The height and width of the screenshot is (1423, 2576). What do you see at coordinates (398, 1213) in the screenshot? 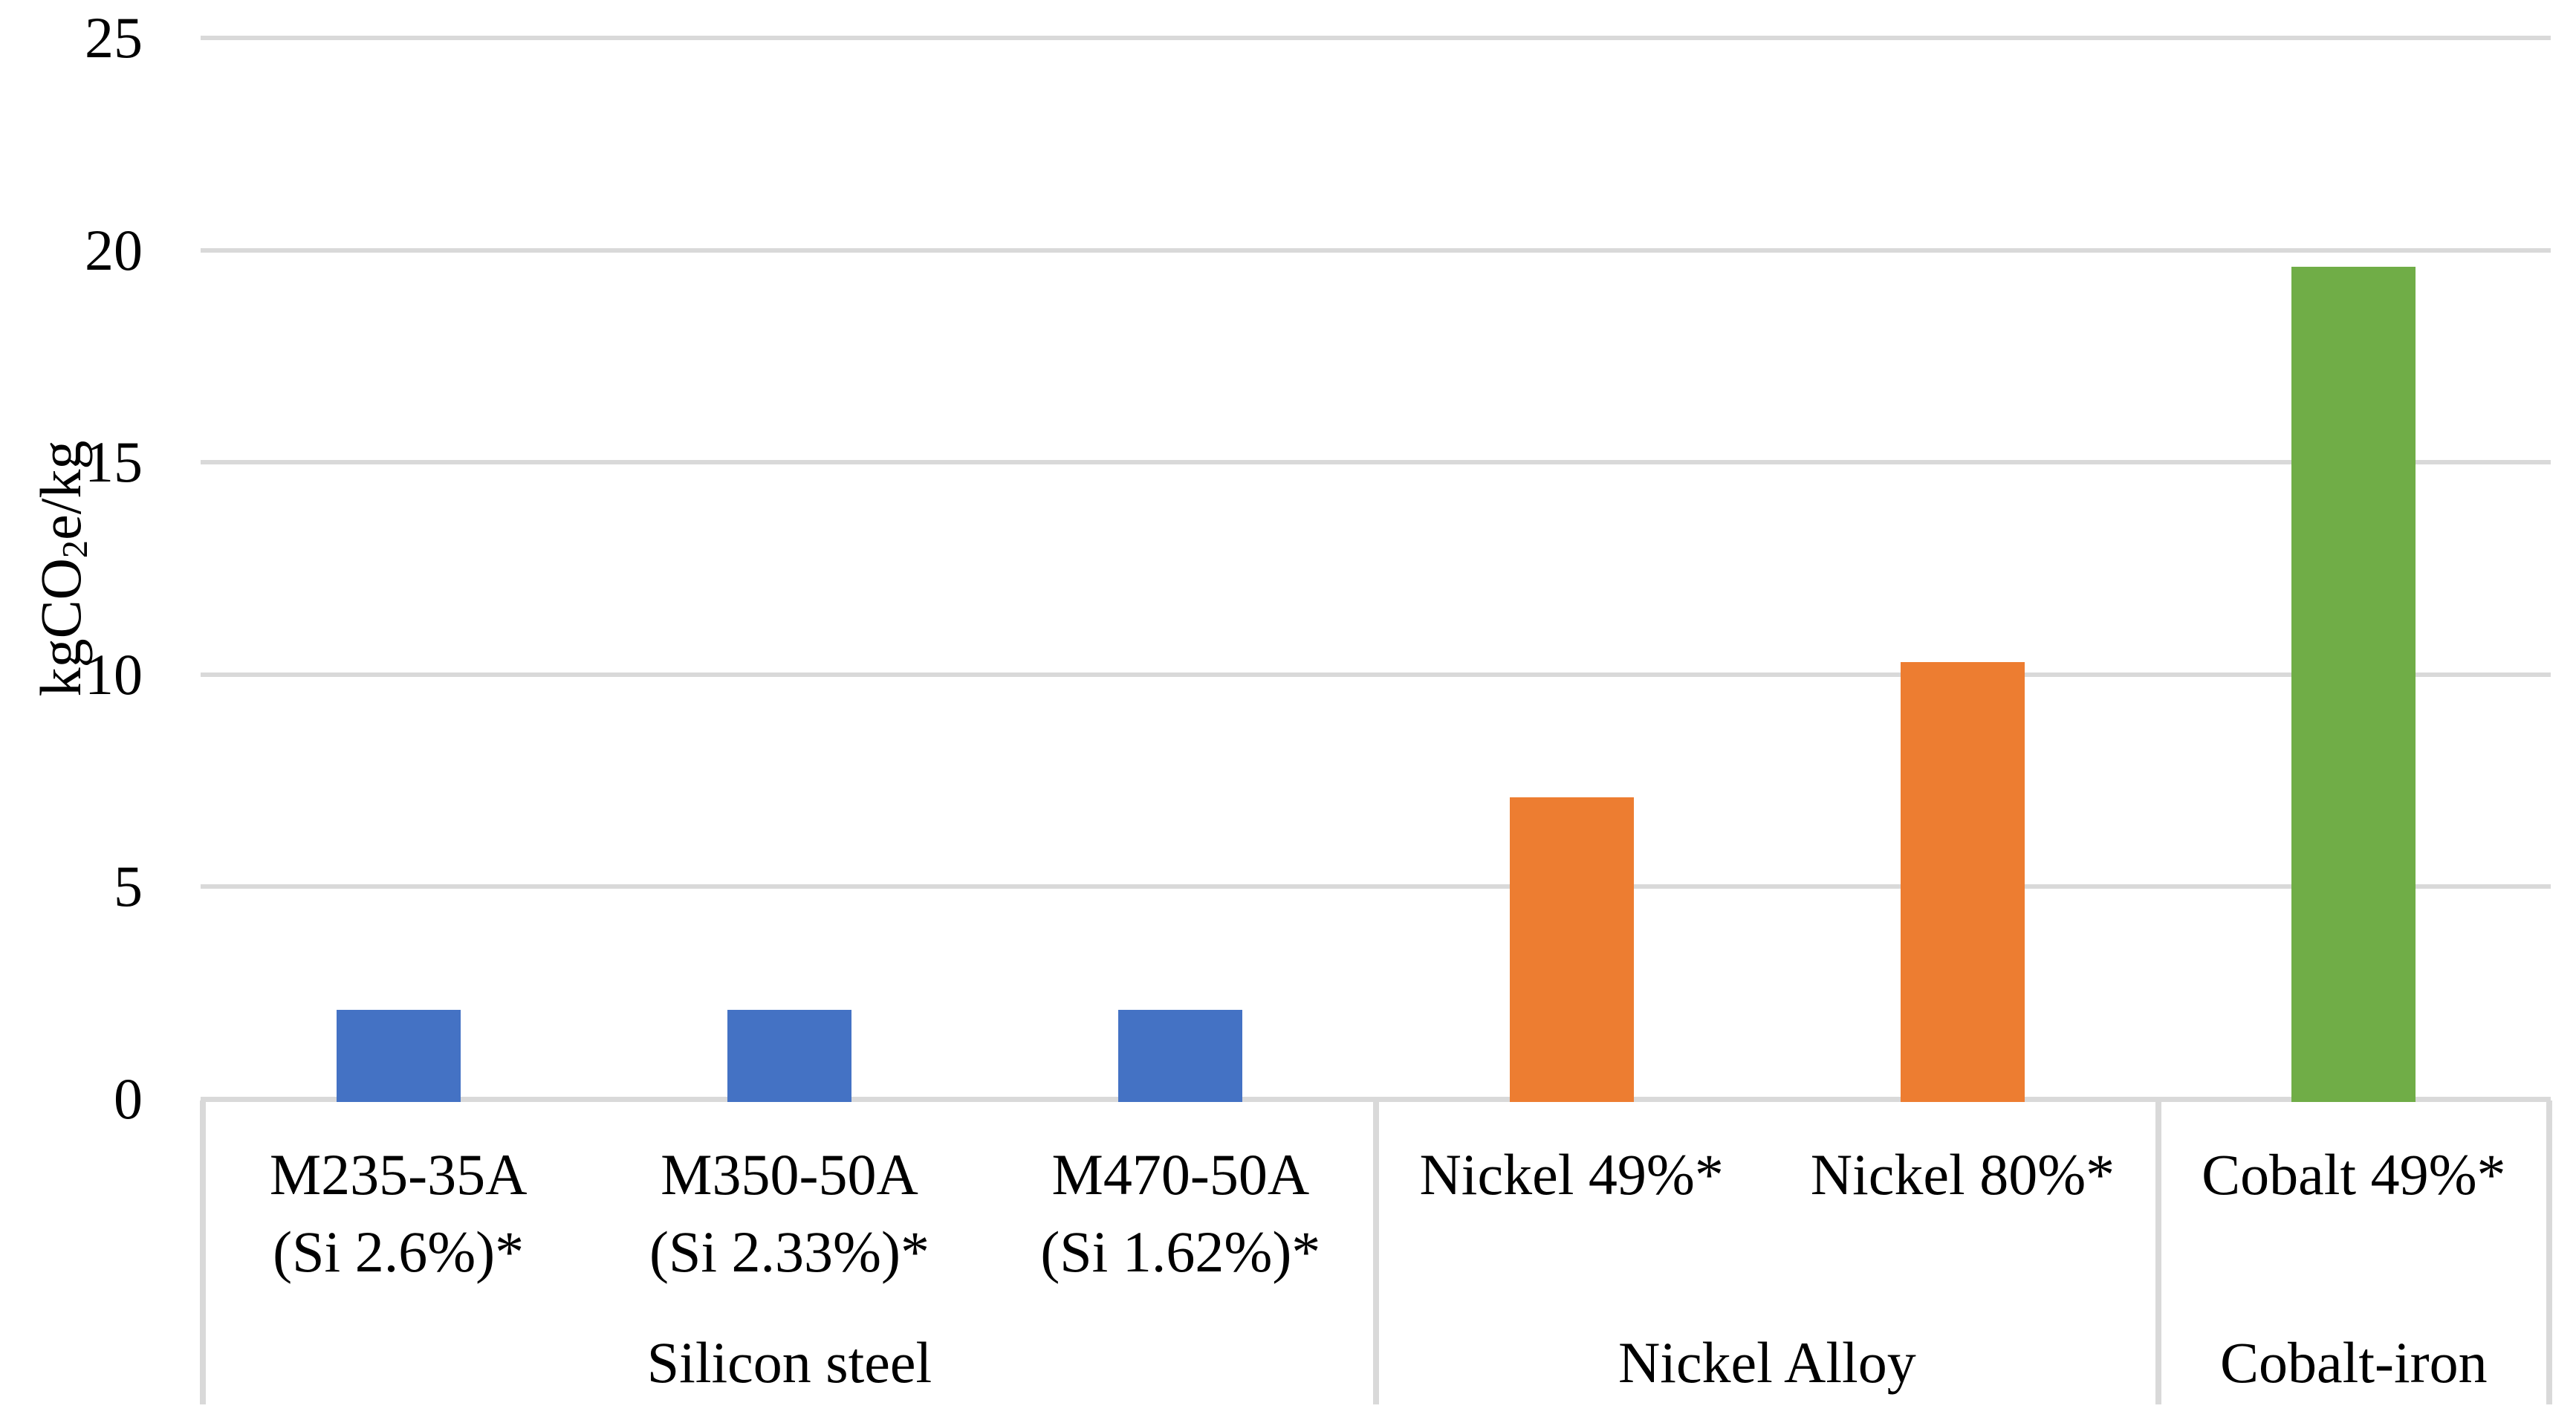
I see `category-label: M235-35A (Si 2.6%)*` at bounding box center [398, 1213].